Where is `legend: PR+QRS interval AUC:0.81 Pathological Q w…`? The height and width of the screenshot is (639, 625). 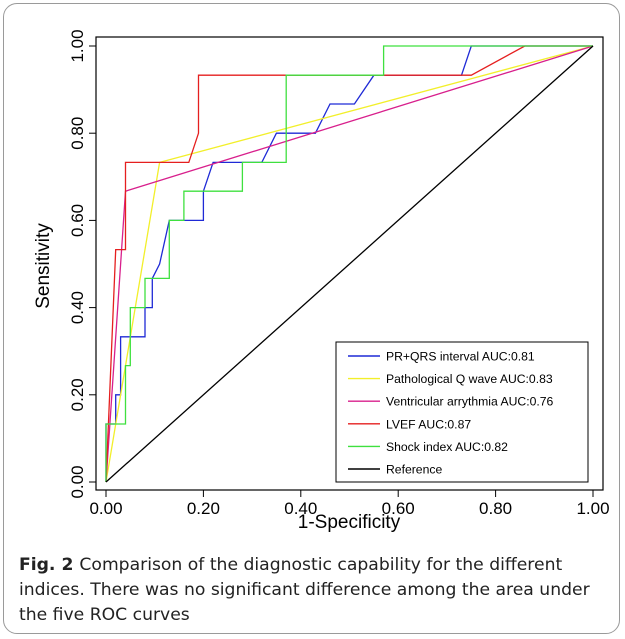
legend: PR+QRS interval AUC:0.81 Pathological Q w… is located at coordinates (462, 412).